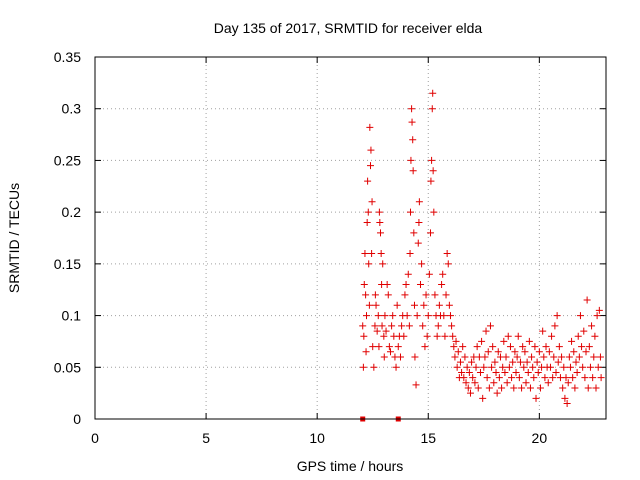 The height and width of the screenshot is (480, 640). I want to click on y-tick-label: 0.35, so click(67, 57).